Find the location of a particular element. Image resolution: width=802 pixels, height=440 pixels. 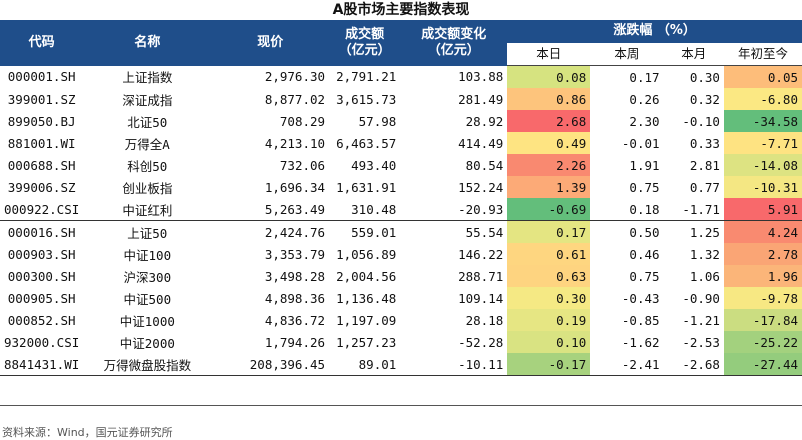

cell-month: 2.81 is located at coordinates (704, 165).